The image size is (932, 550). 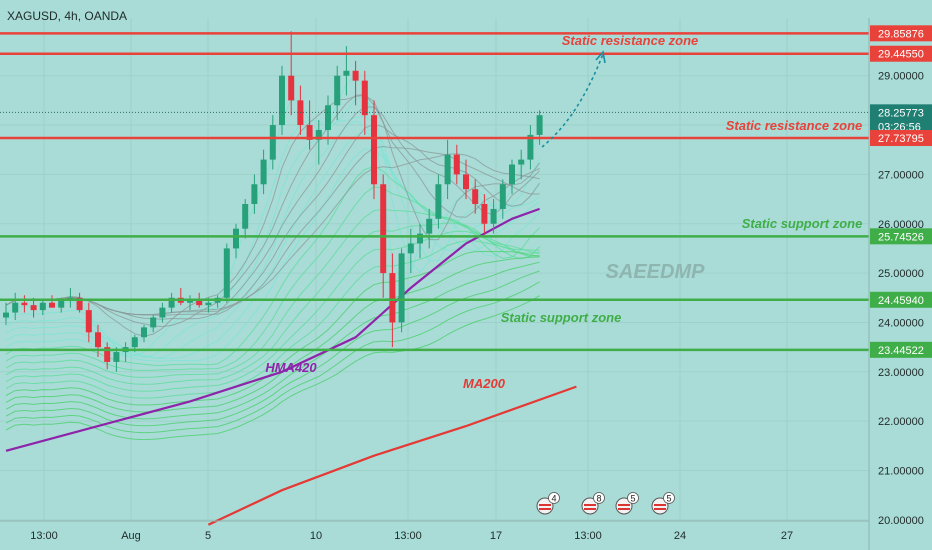 I want to click on current-price-tag, so click(x=901, y=112).